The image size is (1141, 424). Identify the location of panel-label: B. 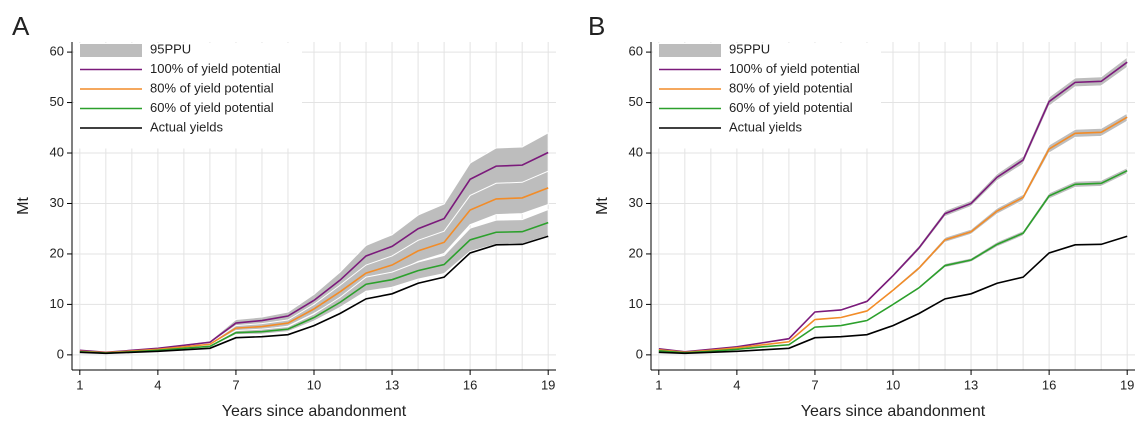
(596, 26).